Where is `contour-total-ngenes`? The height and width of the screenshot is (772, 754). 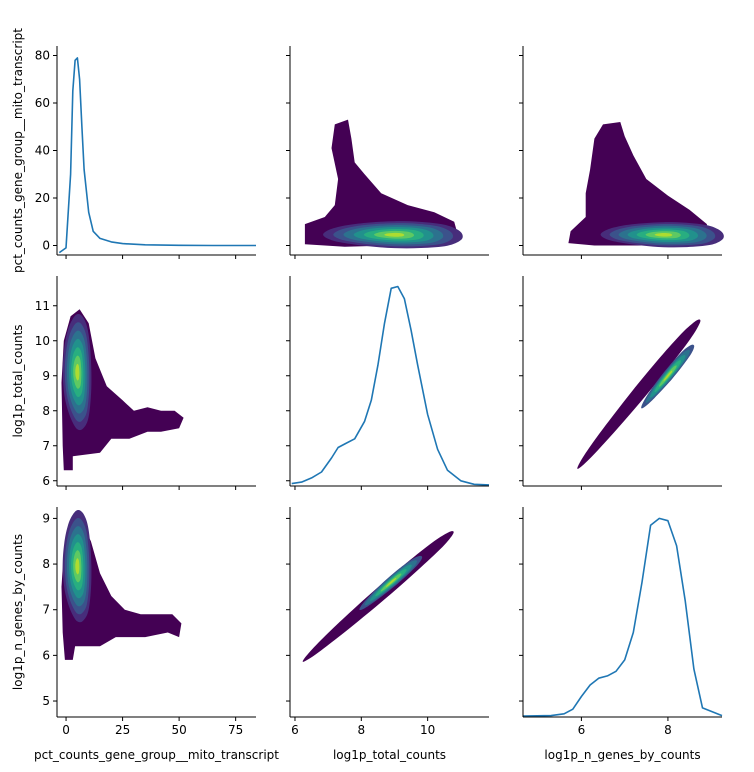 contour-total-ngenes is located at coordinates (639, 394).